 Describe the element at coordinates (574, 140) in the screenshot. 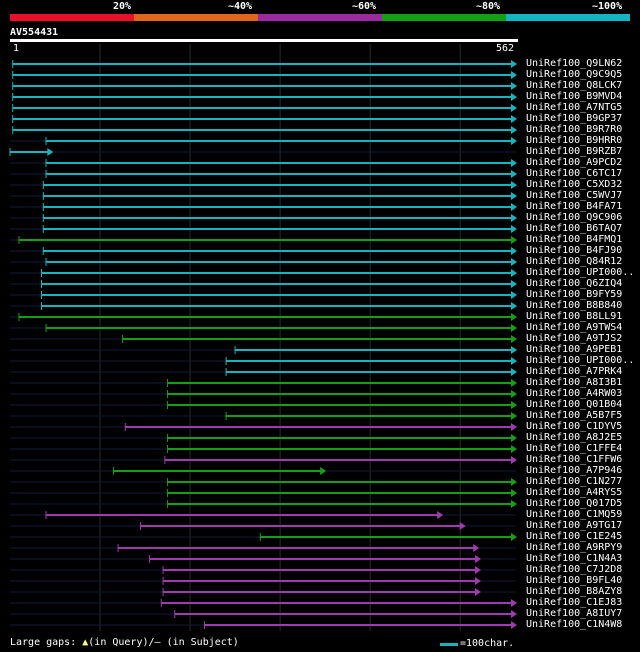

I see `hit-label: UniRef100_B9HRR0` at that location.